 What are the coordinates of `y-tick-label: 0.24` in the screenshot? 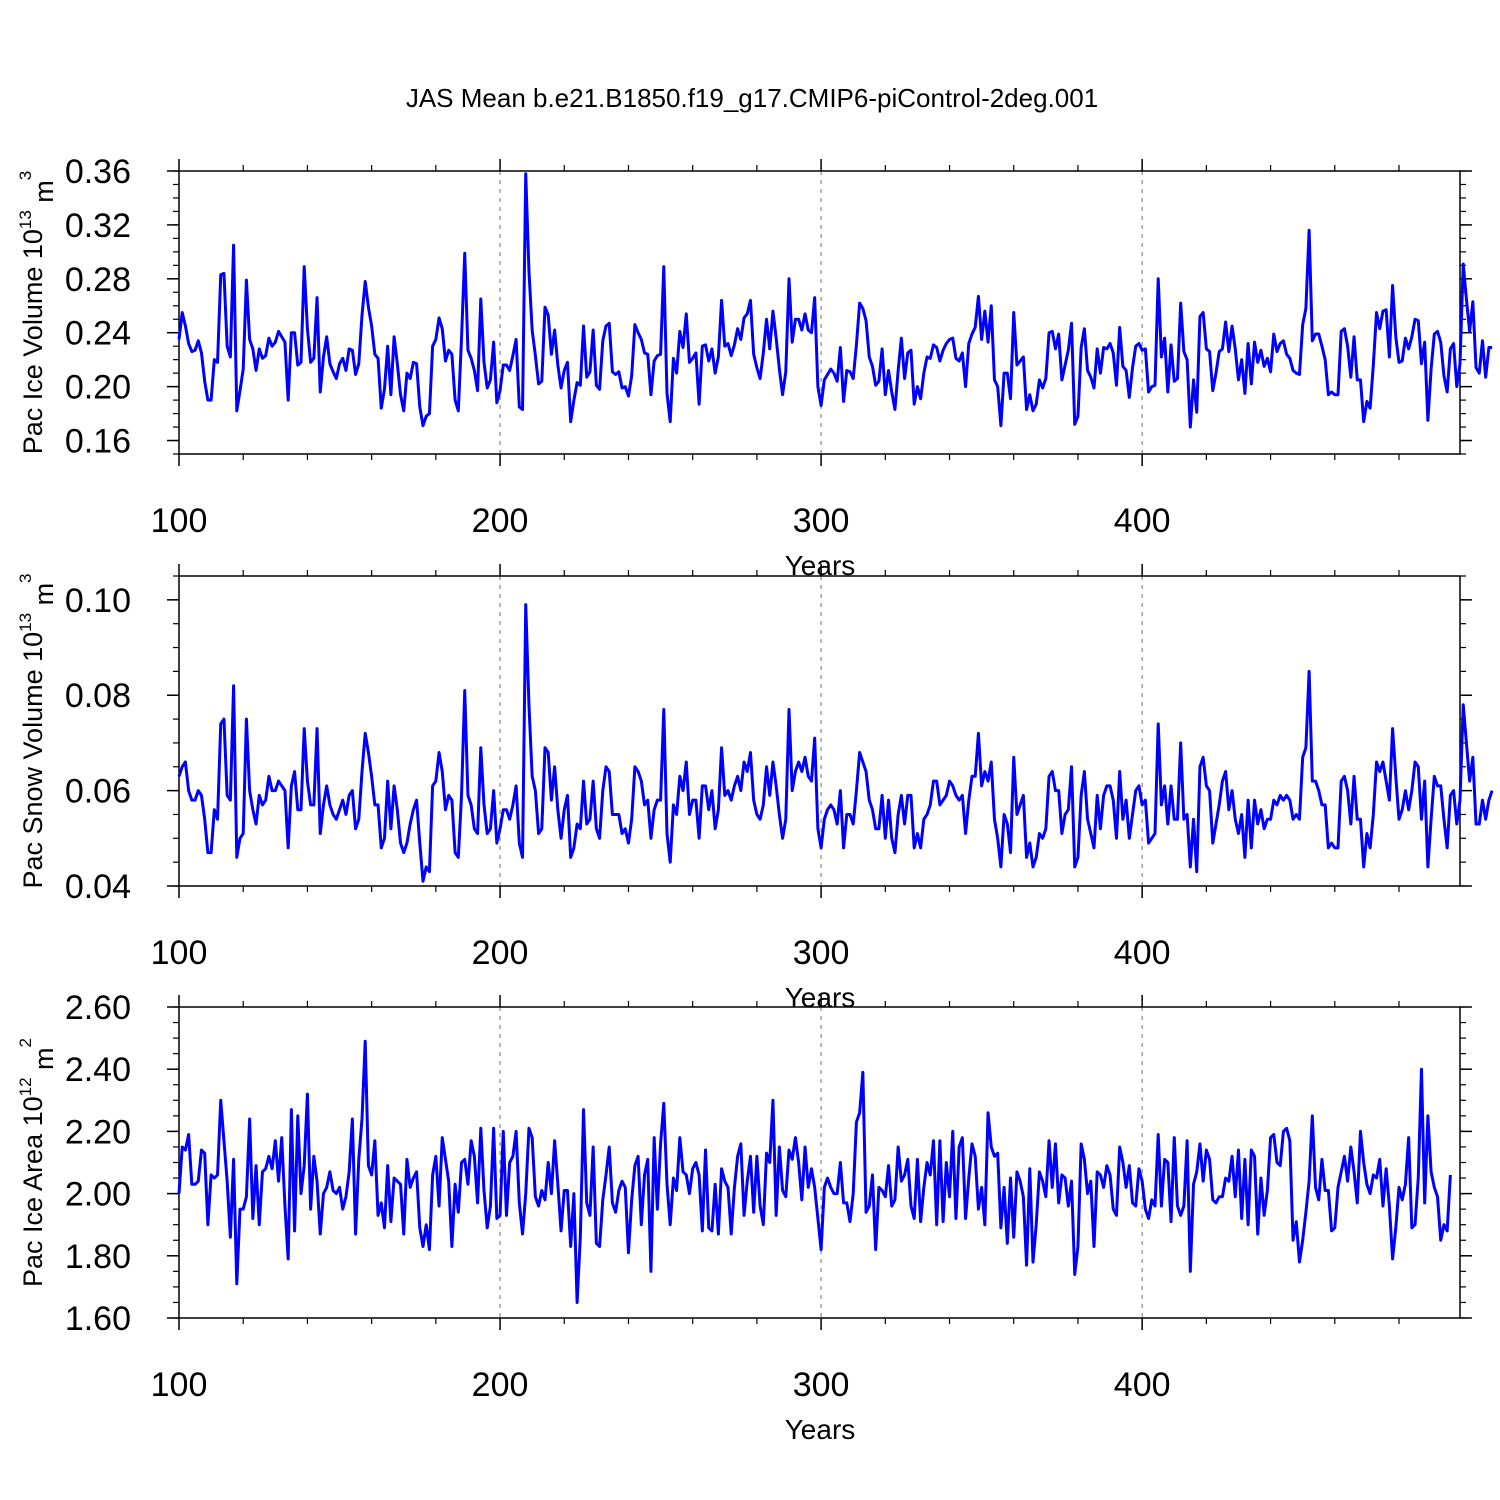 It's located at (98, 334).